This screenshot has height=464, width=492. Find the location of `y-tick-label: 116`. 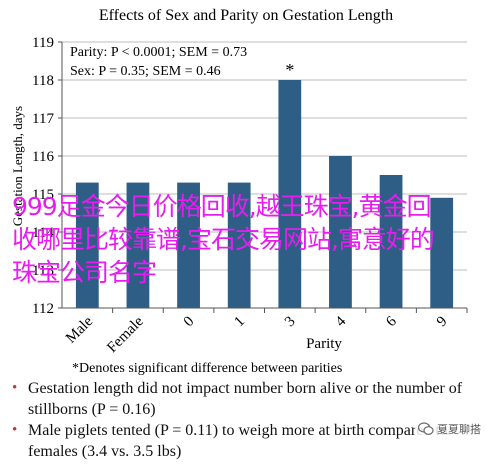

y-tick-label: 116 is located at coordinates (43, 157).